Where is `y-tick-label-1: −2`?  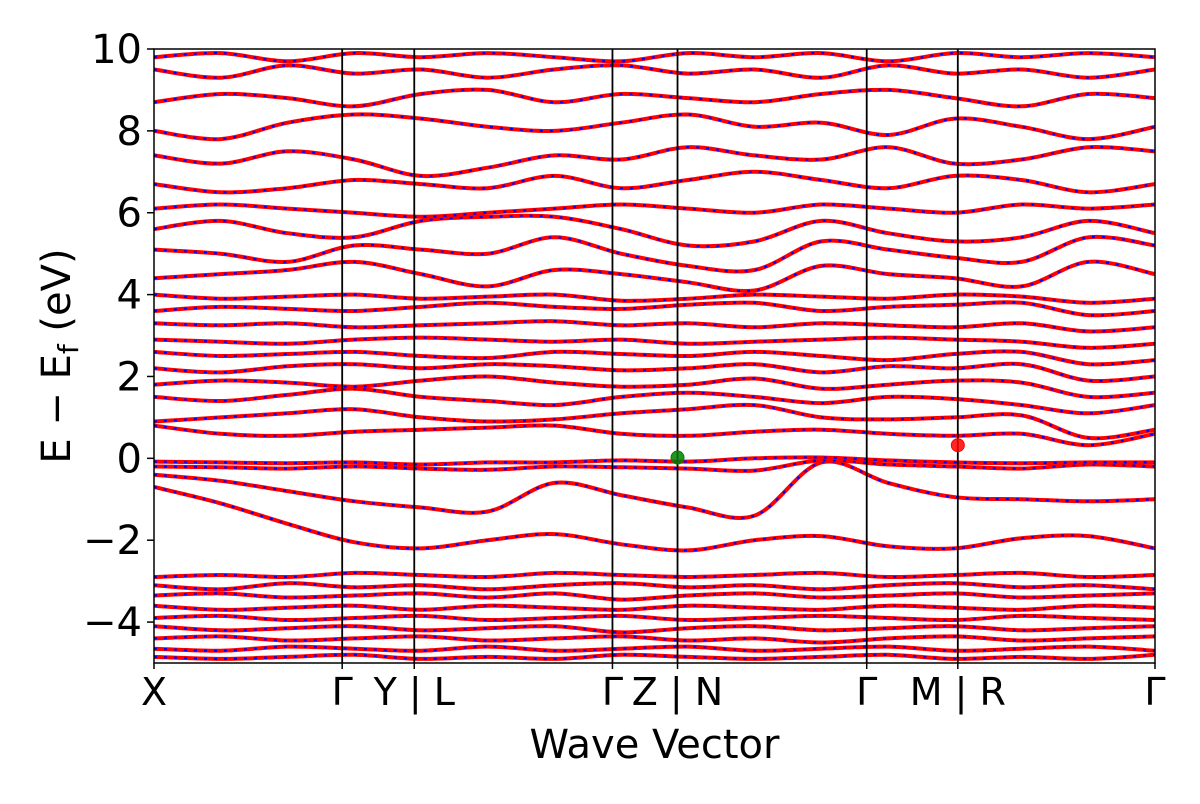 y-tick-label-1: −2 is located at coordinates (112, 541).